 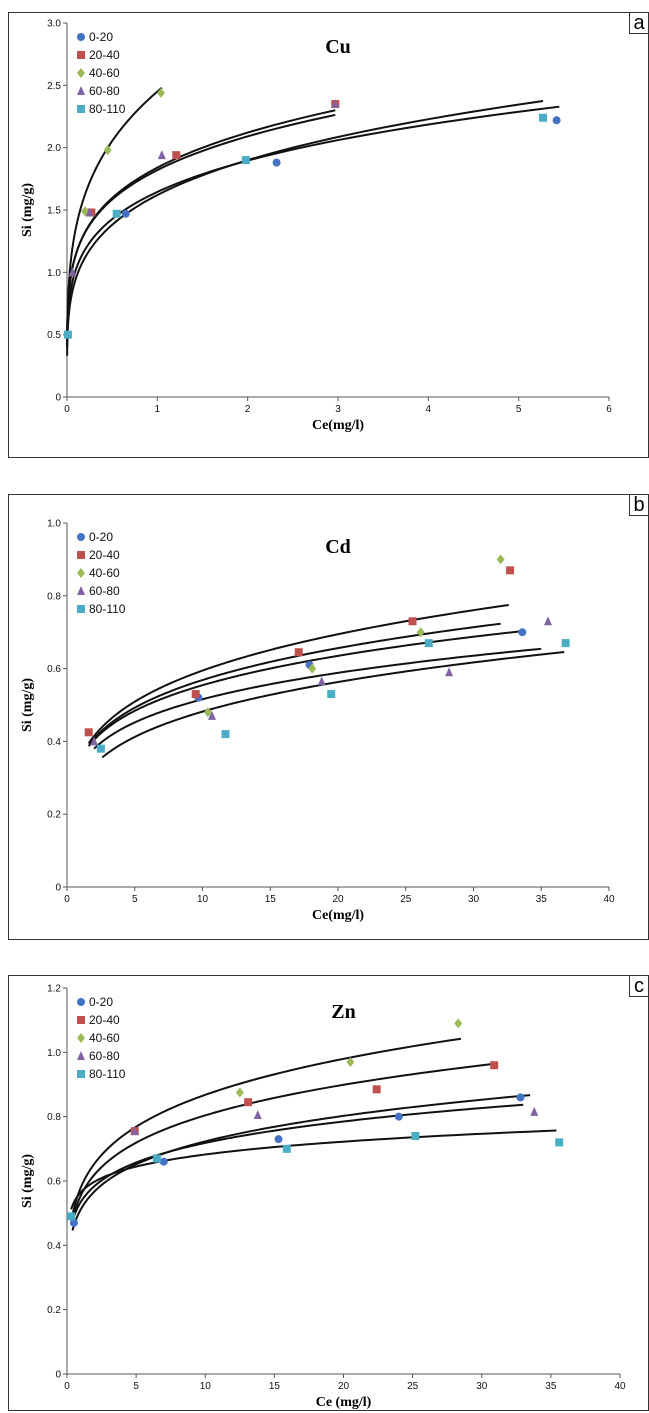 What do you see at coordinates (338, 409) in the screenshot?
I see `x-tick-label: 3` at bounding box center [338, 409].